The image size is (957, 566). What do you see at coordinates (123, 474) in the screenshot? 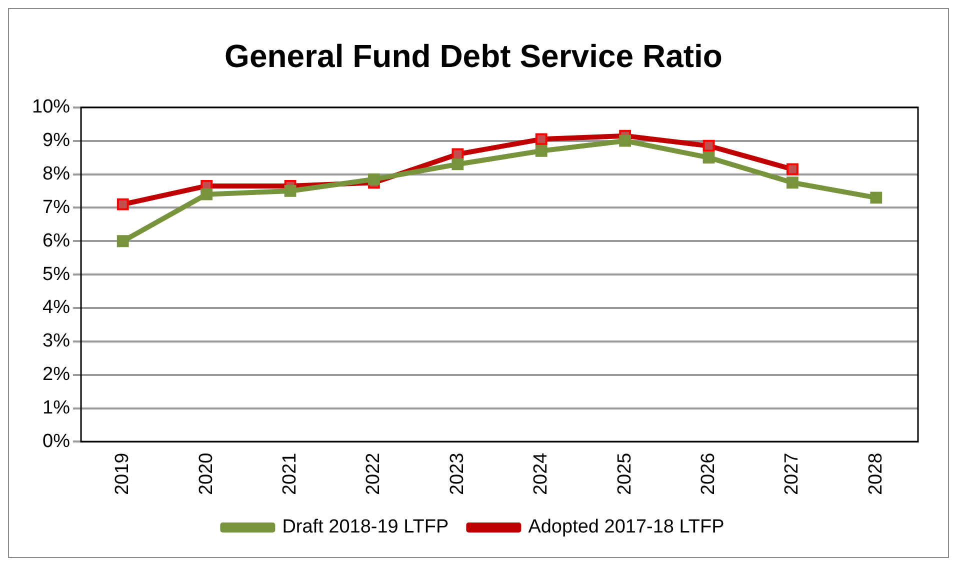
I see `x-tick-label: 2019` at bounding box center [123, 474].